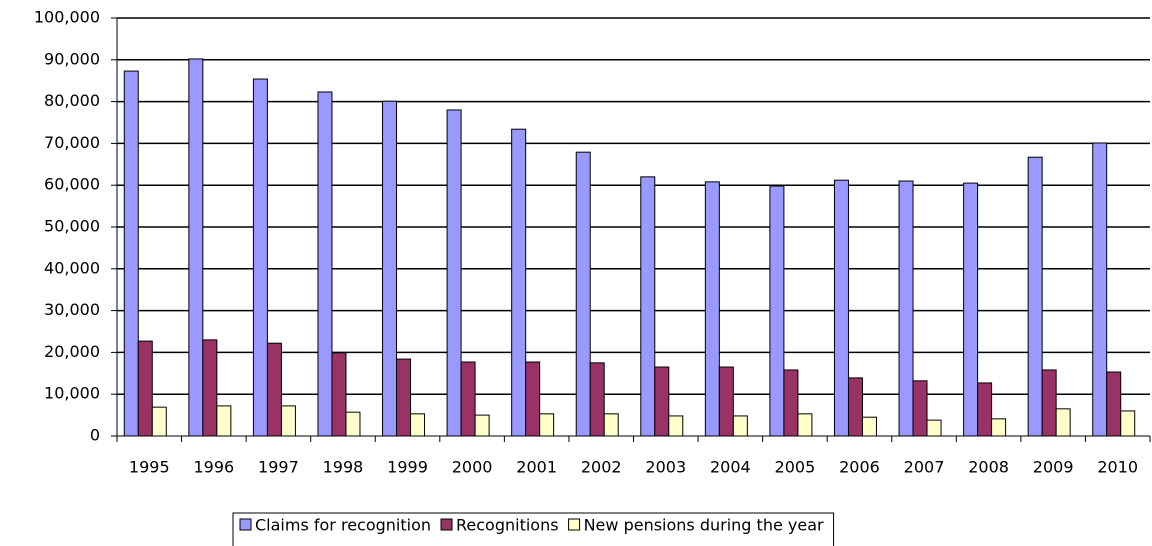 This screenshot has height=546, width=1152. What do you see at coordinates (72, 267) in the screenshot?
I see `y-tick-label: 40,000` at bounding box center [72, 267].